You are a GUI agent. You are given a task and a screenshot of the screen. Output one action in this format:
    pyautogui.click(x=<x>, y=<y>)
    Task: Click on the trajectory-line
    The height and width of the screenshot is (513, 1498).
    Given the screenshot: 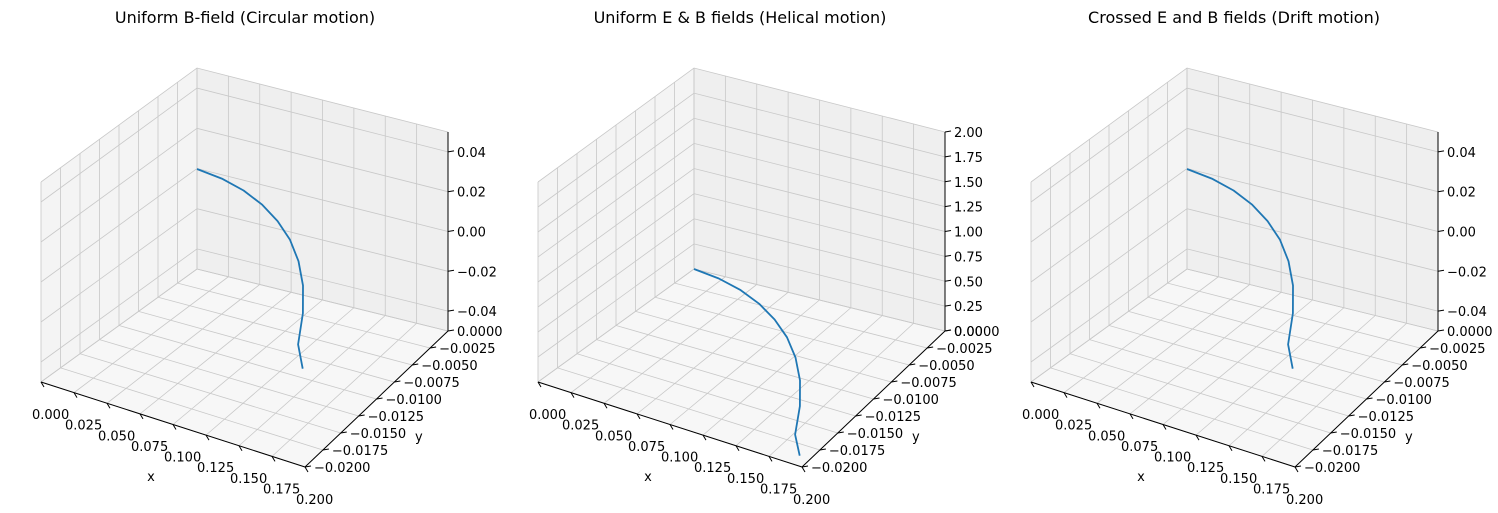 What is the action you would take?
    pyautogui.click(x=747, y=362)
    